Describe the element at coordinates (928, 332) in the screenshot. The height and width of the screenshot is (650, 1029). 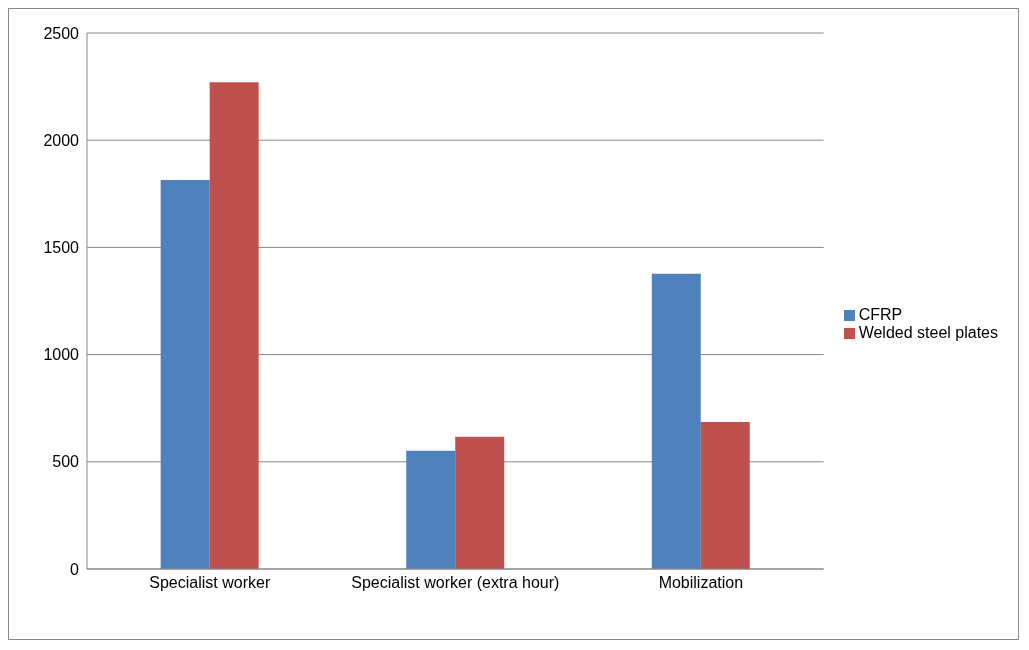
I see `legend-label: Welded steel plates` at that location.